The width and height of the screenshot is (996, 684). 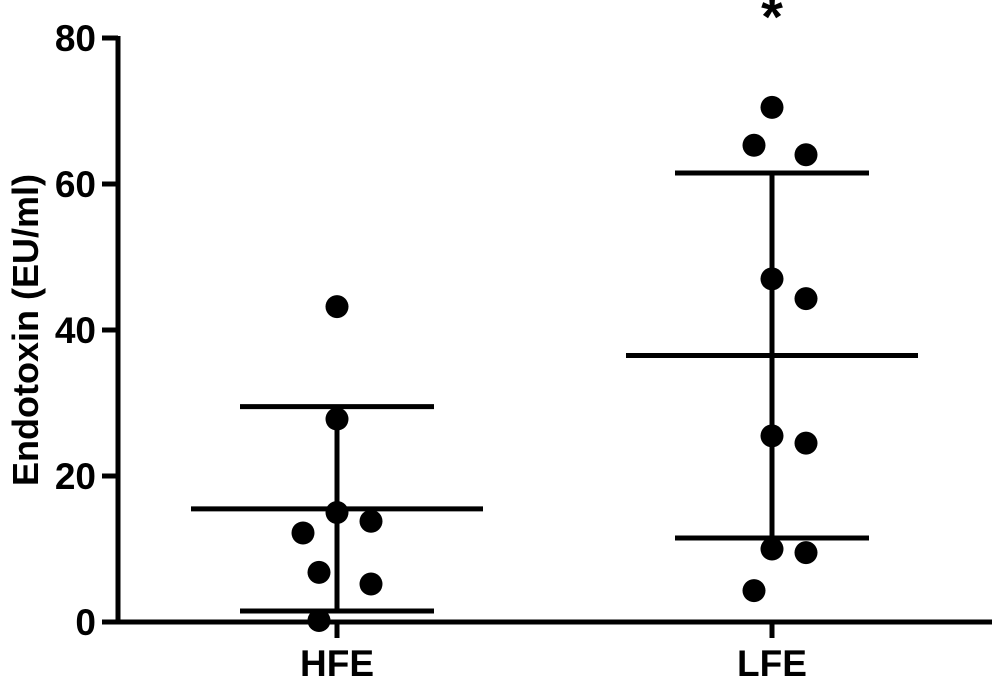 I want to click on x-tick-label: LFE, so click(x=772, y=663).